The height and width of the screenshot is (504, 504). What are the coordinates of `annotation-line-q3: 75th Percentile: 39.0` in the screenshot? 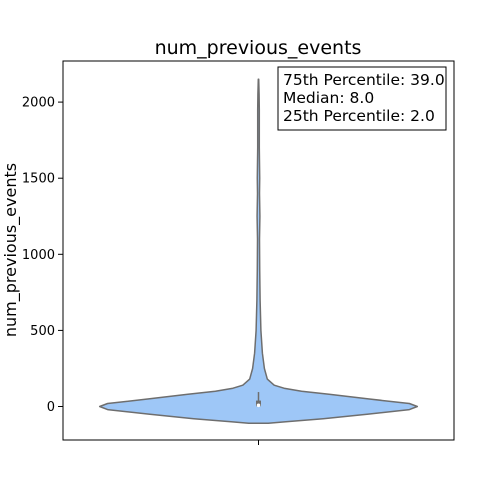 It's located at (364, 80).